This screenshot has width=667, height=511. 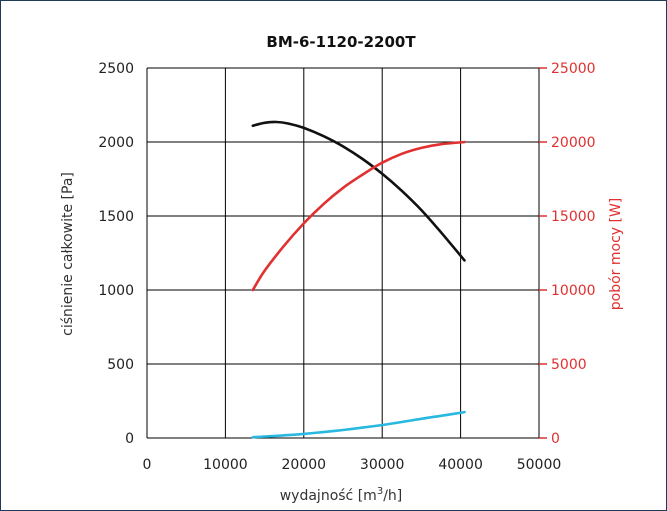 What do you see at coordinates (539, 465) in the screenshot?
I see `x-tick-label: 50000` at bounding box center [539, 465].